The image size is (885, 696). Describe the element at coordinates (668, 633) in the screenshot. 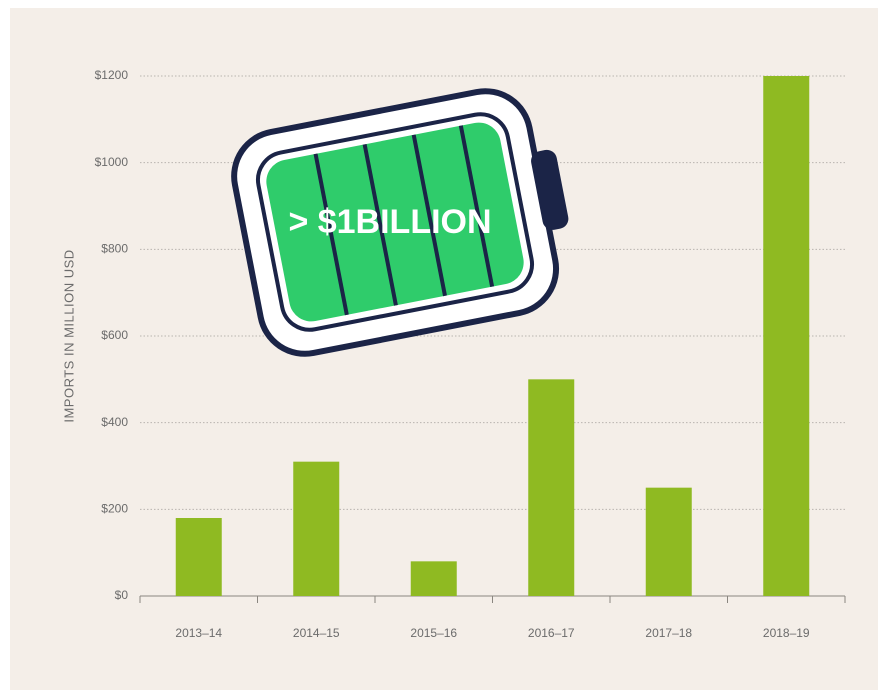

I see `x-tick-label: 2017–18` at that location.